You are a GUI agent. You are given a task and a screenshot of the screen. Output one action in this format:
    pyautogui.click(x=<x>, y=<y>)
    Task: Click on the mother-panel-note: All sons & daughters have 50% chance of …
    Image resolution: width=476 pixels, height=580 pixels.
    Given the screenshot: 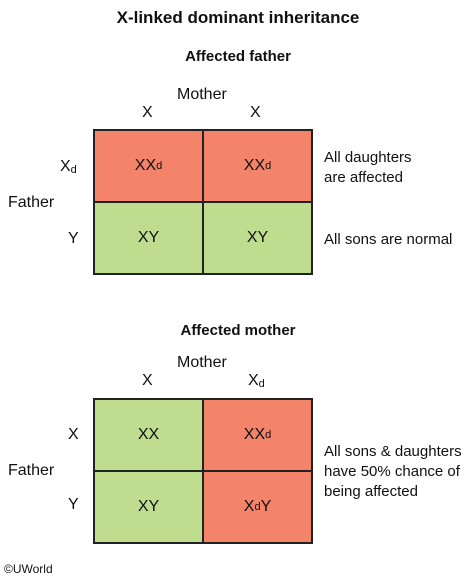 What is the action you would take?
    pyautogui.click(x=393, y=471)
    